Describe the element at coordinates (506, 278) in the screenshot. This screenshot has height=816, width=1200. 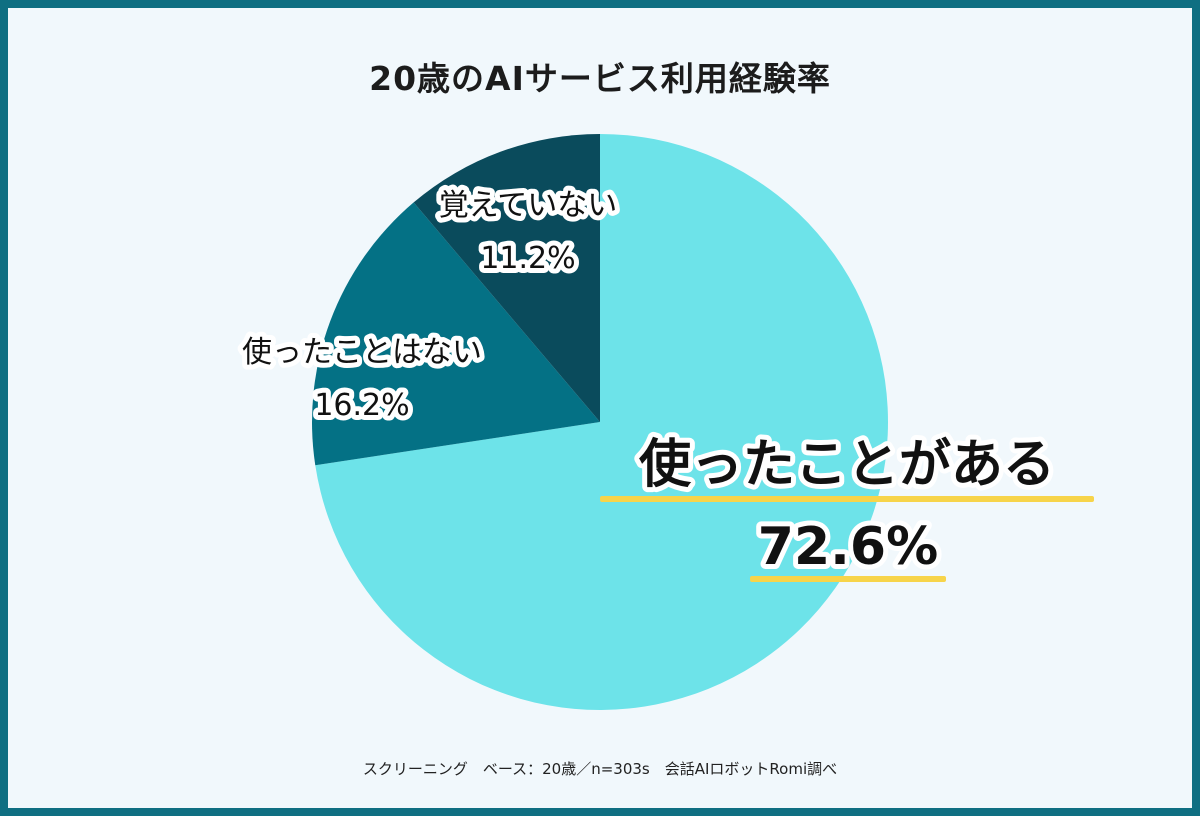
I see `pie-slice-not-remember` at that location.